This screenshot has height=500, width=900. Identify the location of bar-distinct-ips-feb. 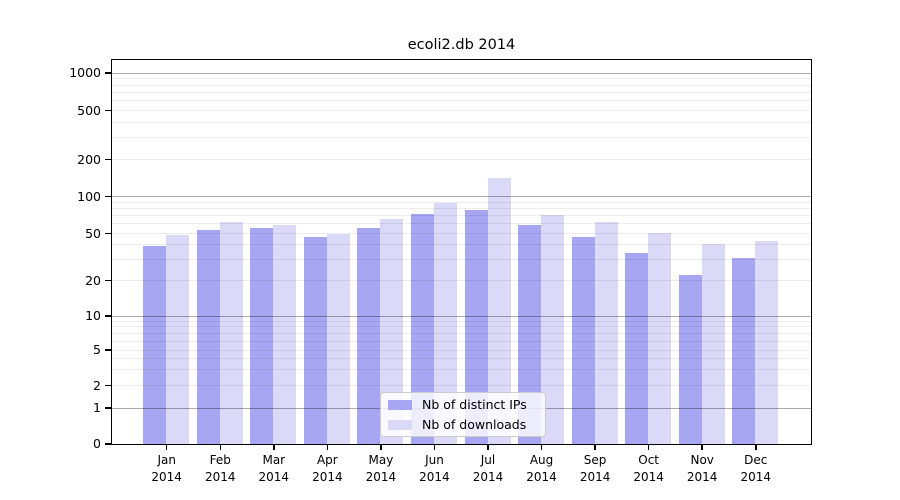
(208, 336).